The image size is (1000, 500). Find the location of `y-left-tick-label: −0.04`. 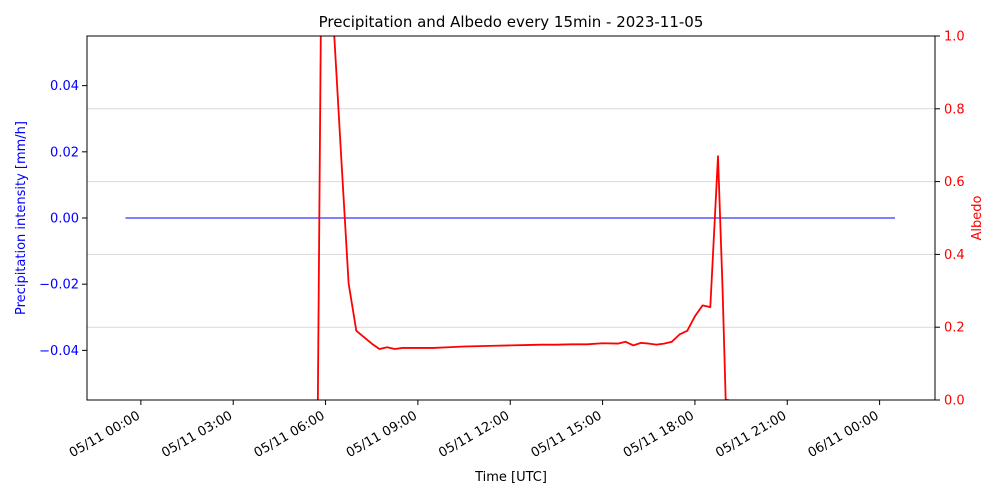

y-left-tick-label: −0.04 is located at coordinates (59, 351).